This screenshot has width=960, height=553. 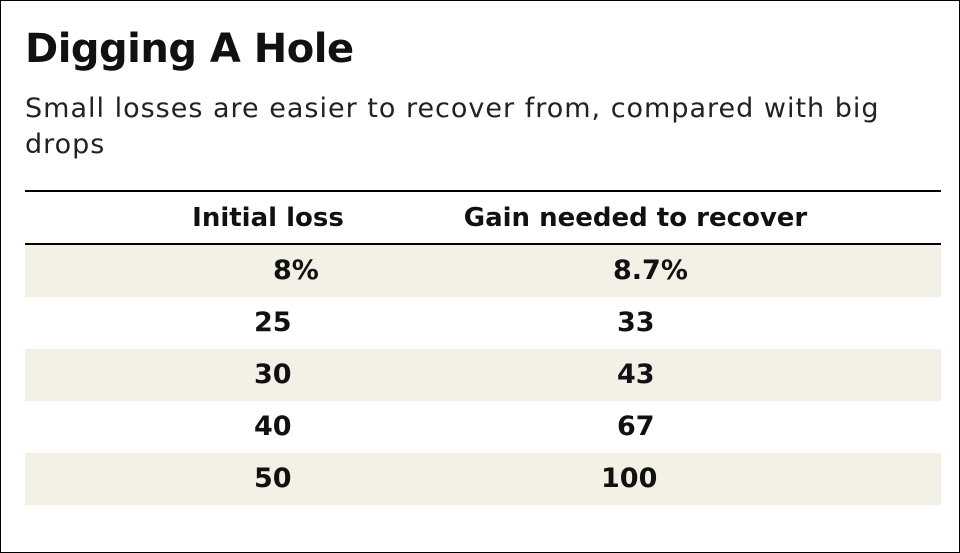 What do you see at coordinates (636, 426) in the screenshot?
I see `gain-needed-cell: 67` at bounding box center [636, 426].